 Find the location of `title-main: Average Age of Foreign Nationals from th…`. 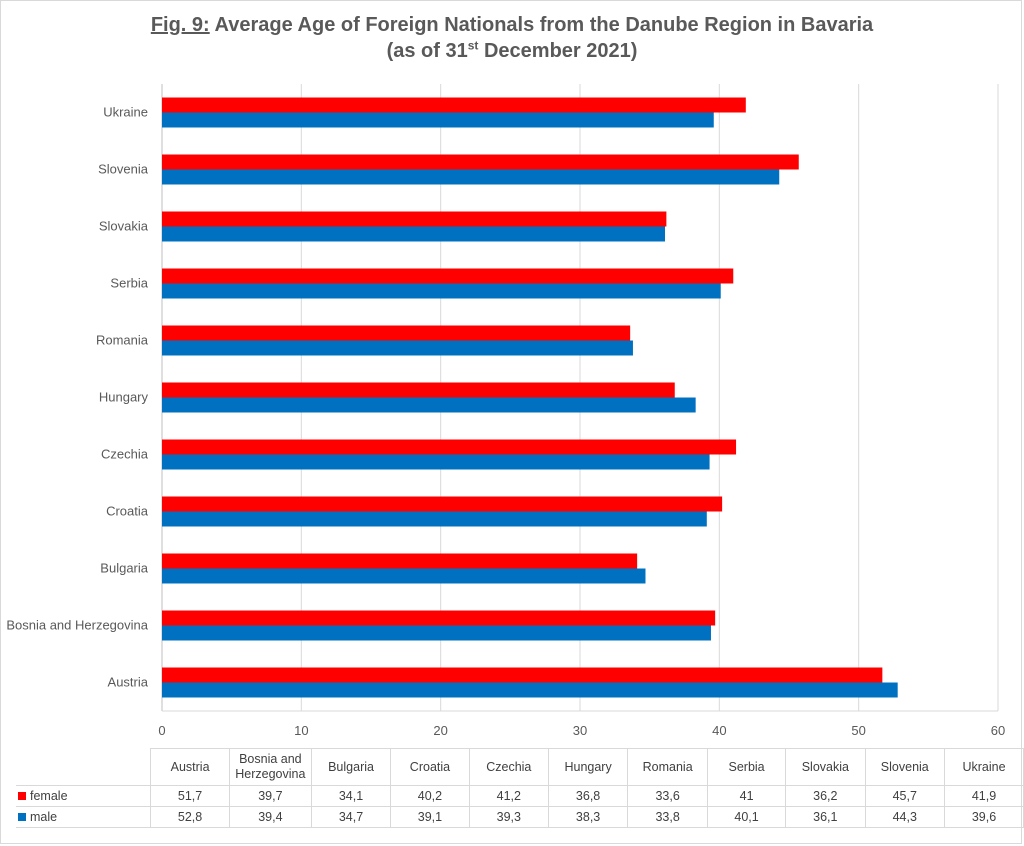

title-main: Average Age of Foreign Nationals from th… is located at coordinates (544, 25).